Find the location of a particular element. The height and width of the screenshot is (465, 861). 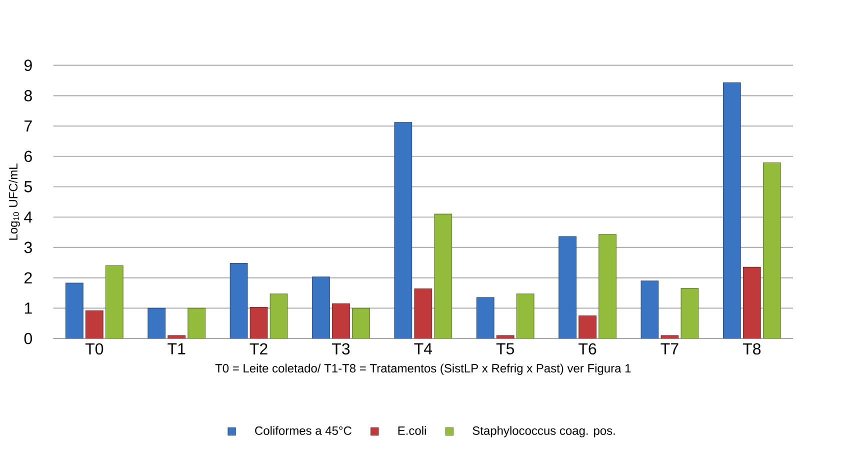

x-axis-title: T0 = Leite coletado/ T1-T8 = Tratamentos (SistLP x Refrig x Past) ver Figura 1 is located at coordinates (423, 369).